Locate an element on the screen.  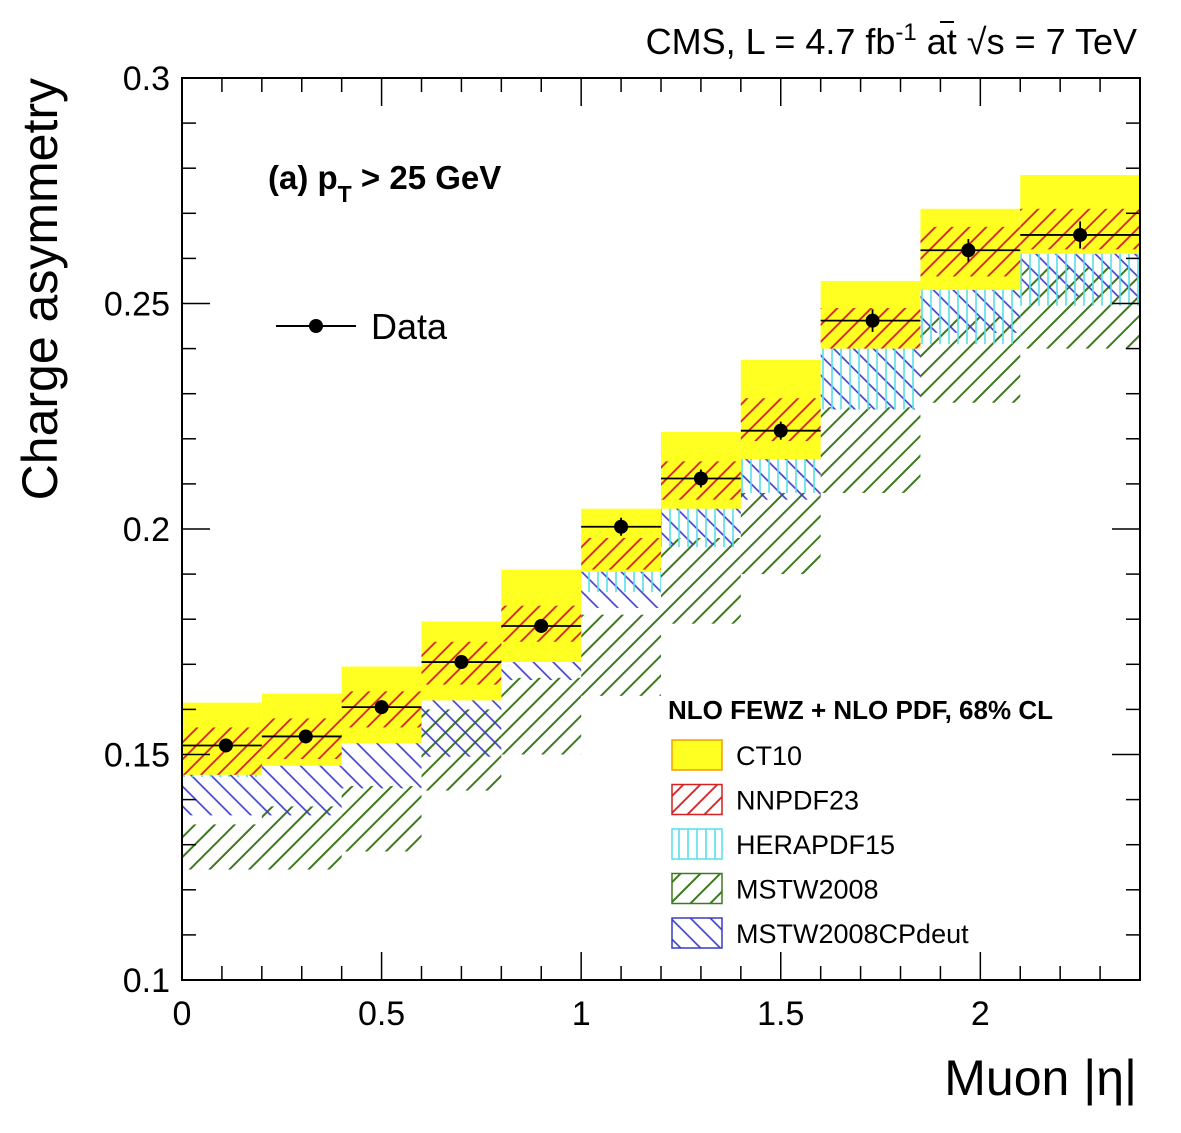
y-tick-label: 0.15 is located at coordinates (137, 756).